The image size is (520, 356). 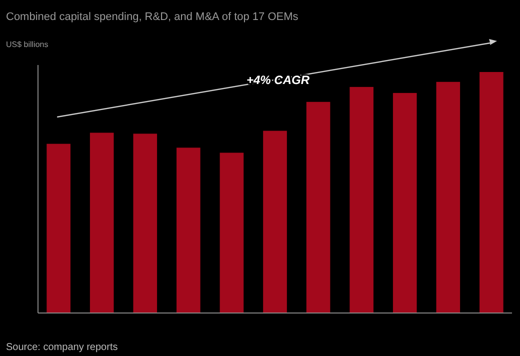 What do you see at coordinates (27, 44) in the screenshot?
I see `chart-subtitle: US$ billions` at bounding box center [27, 44].